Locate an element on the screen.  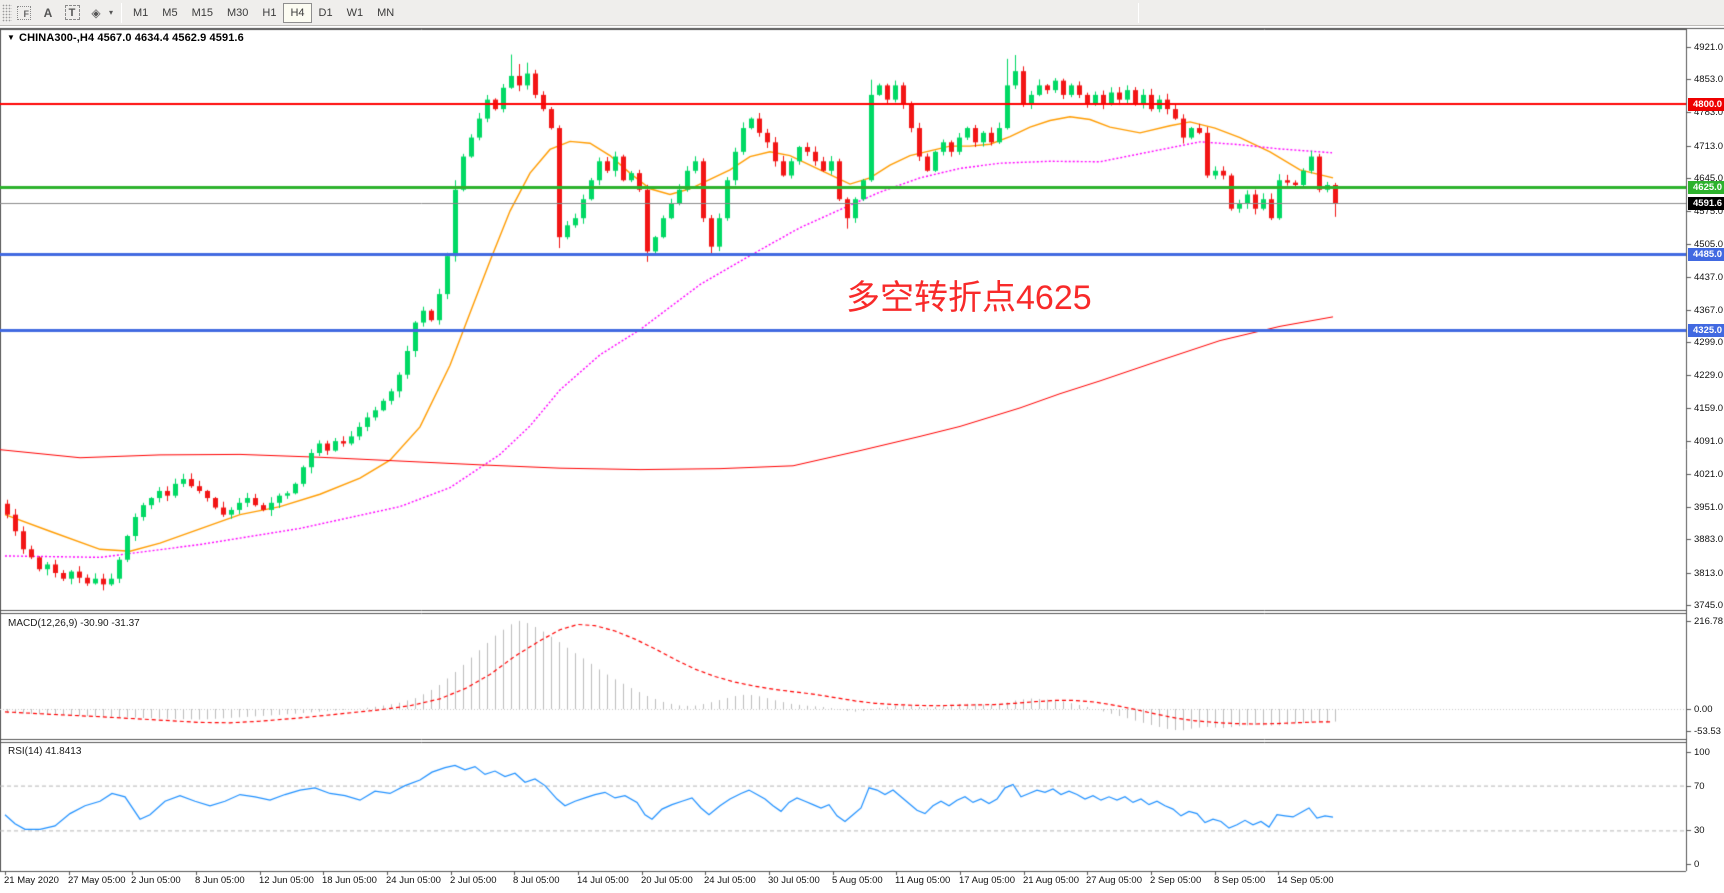
timeframe-button-M1: M1 is located at coordinates (141, 12).